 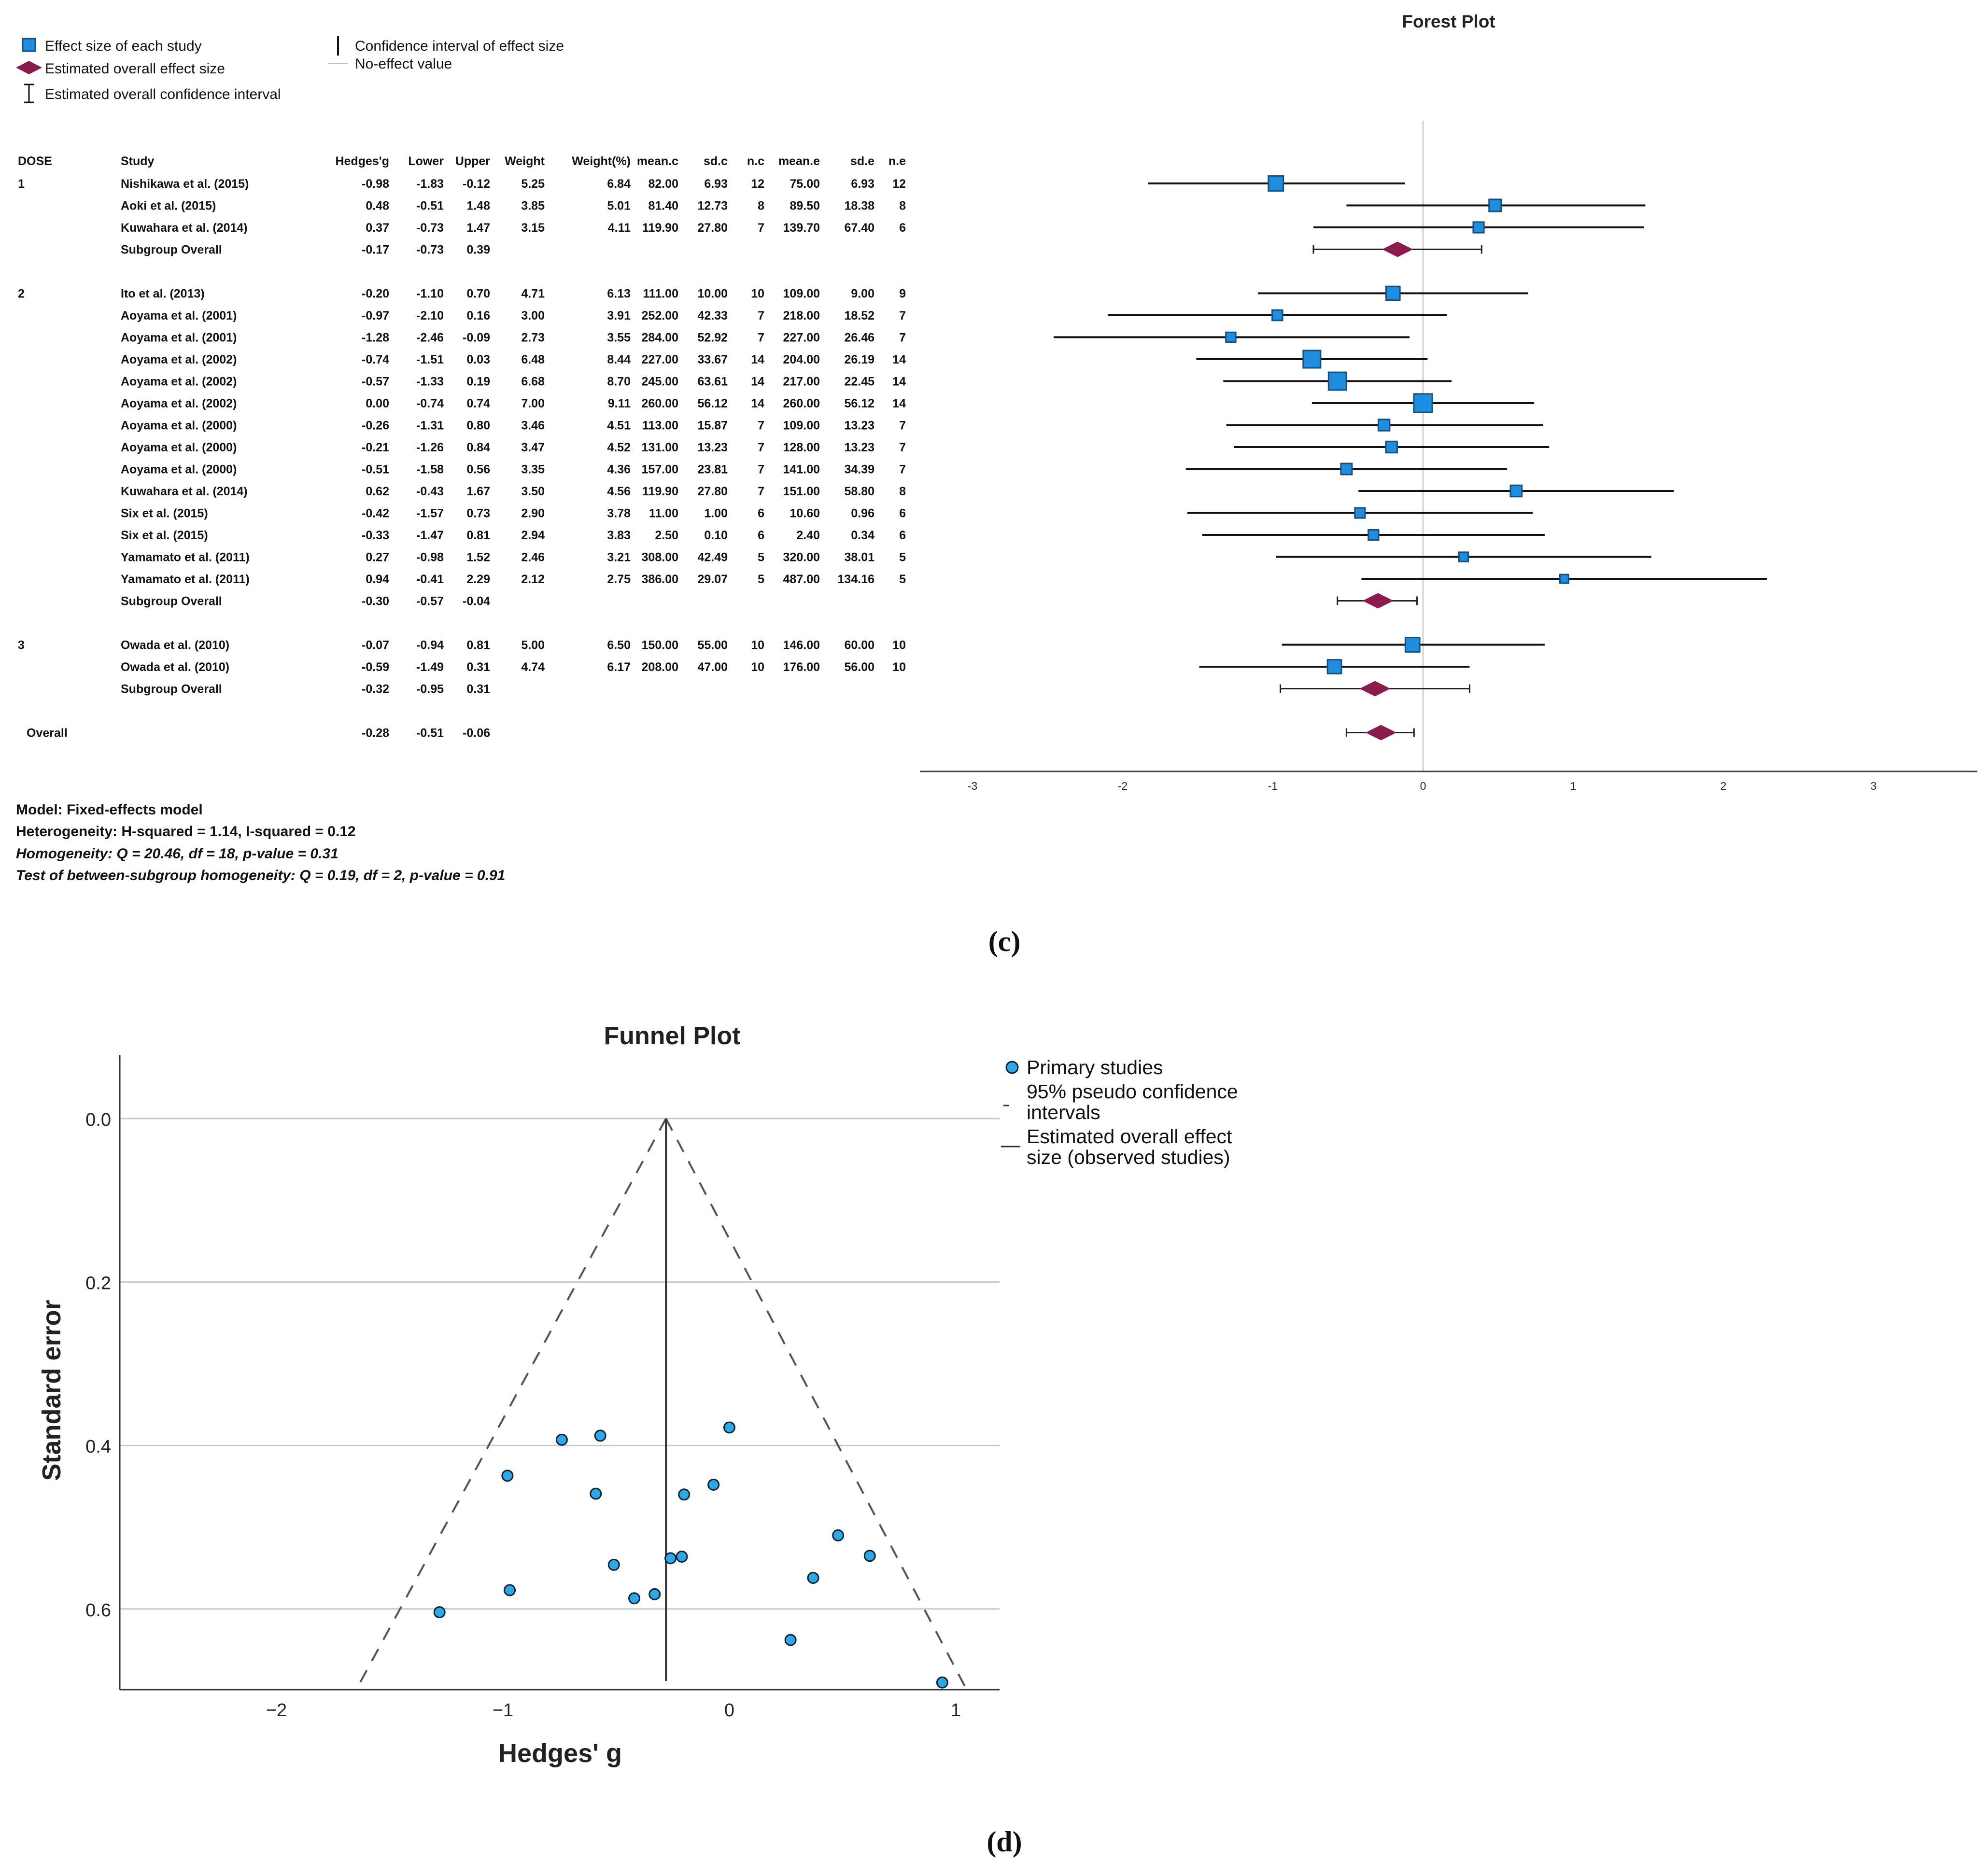 What do you see at coordinates (716, 514) in the screenshot?
I see `table-cell: 1.00` at bounding box center [716, 514].